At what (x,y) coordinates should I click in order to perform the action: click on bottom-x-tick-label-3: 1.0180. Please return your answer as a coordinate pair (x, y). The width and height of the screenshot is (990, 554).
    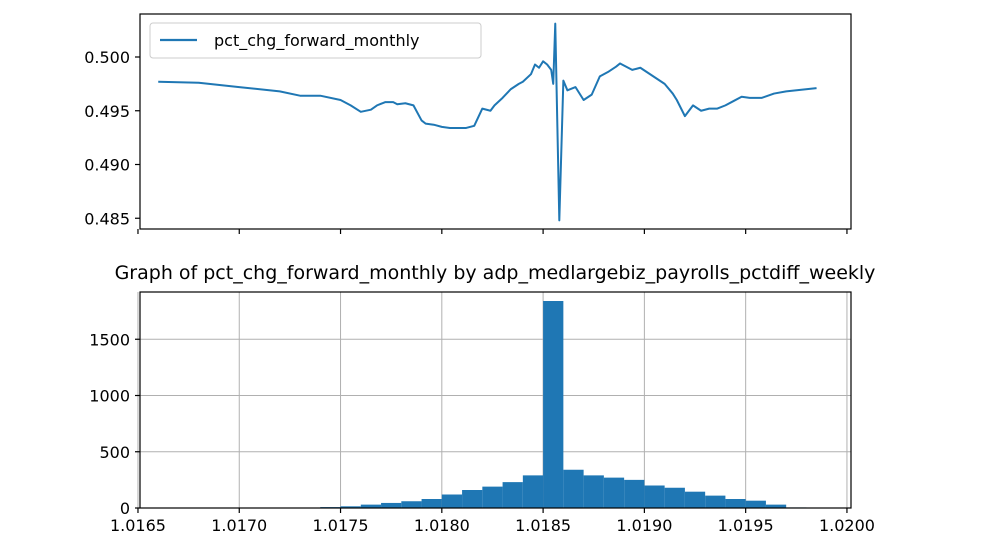
    Looking at the image, I should click on (442, 525).